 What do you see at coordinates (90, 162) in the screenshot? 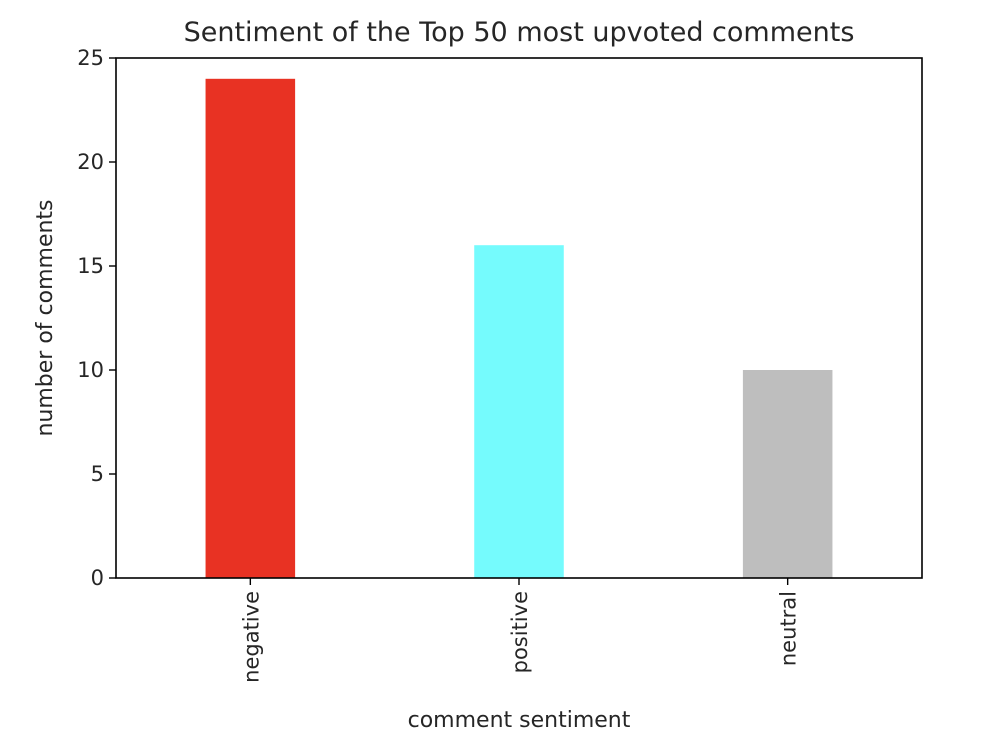
I see `y-tick-label: 20` at bounding box center [90, 162].